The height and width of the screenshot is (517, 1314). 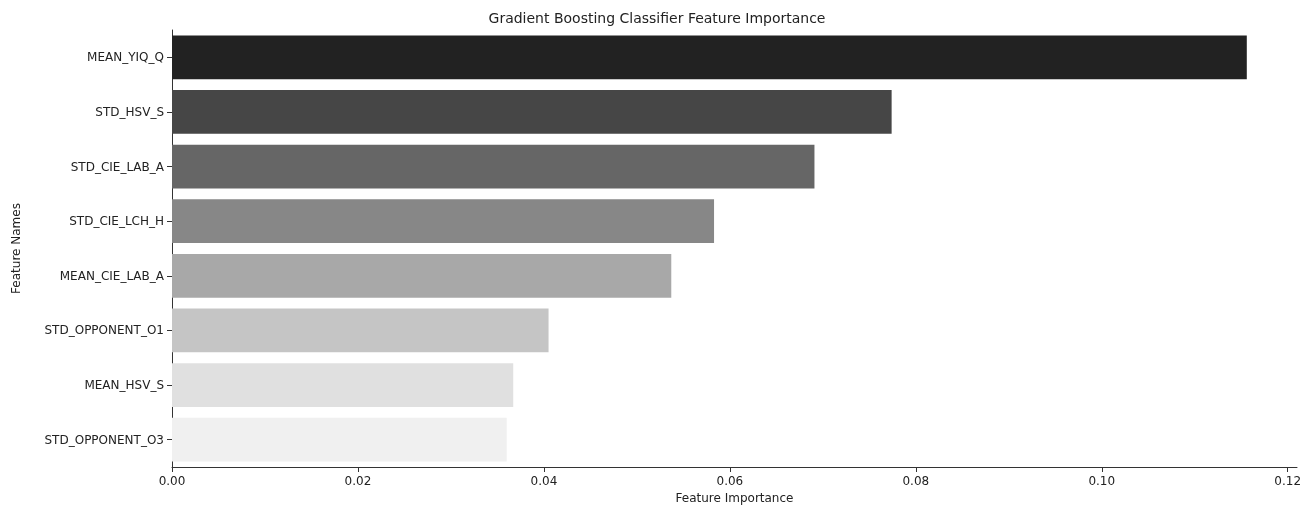 I want to click on y-tick-label: MEAN_CIE_LAB_A, so click(x=112, y=275).